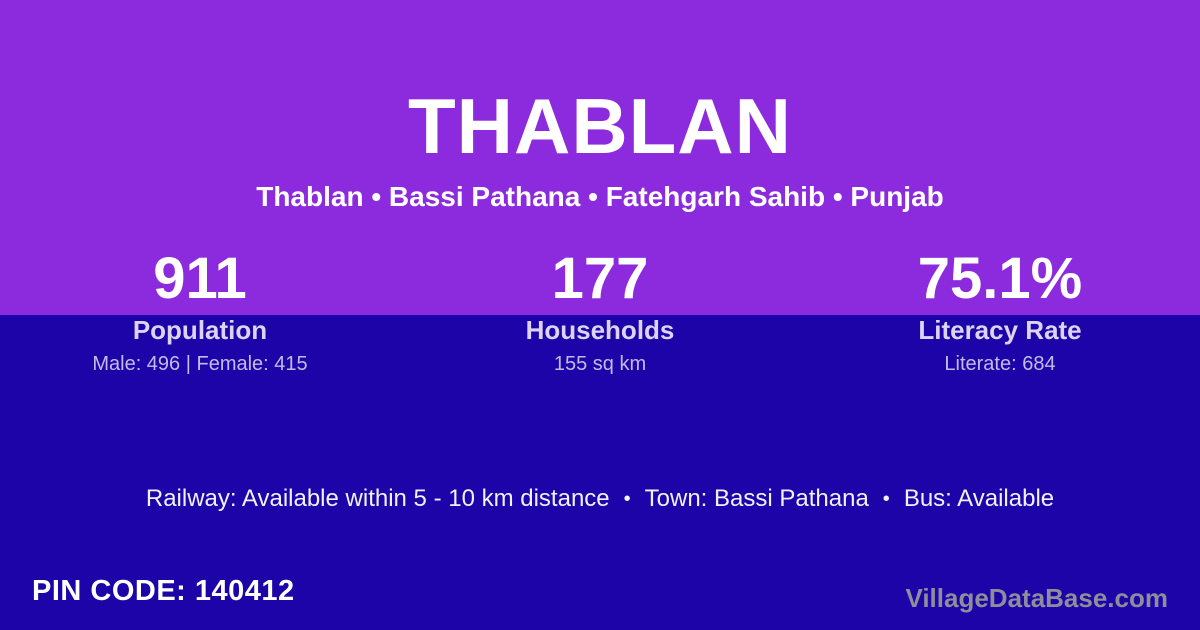  I want to click on literacy-value: 75.1%, so click(1000, 278).